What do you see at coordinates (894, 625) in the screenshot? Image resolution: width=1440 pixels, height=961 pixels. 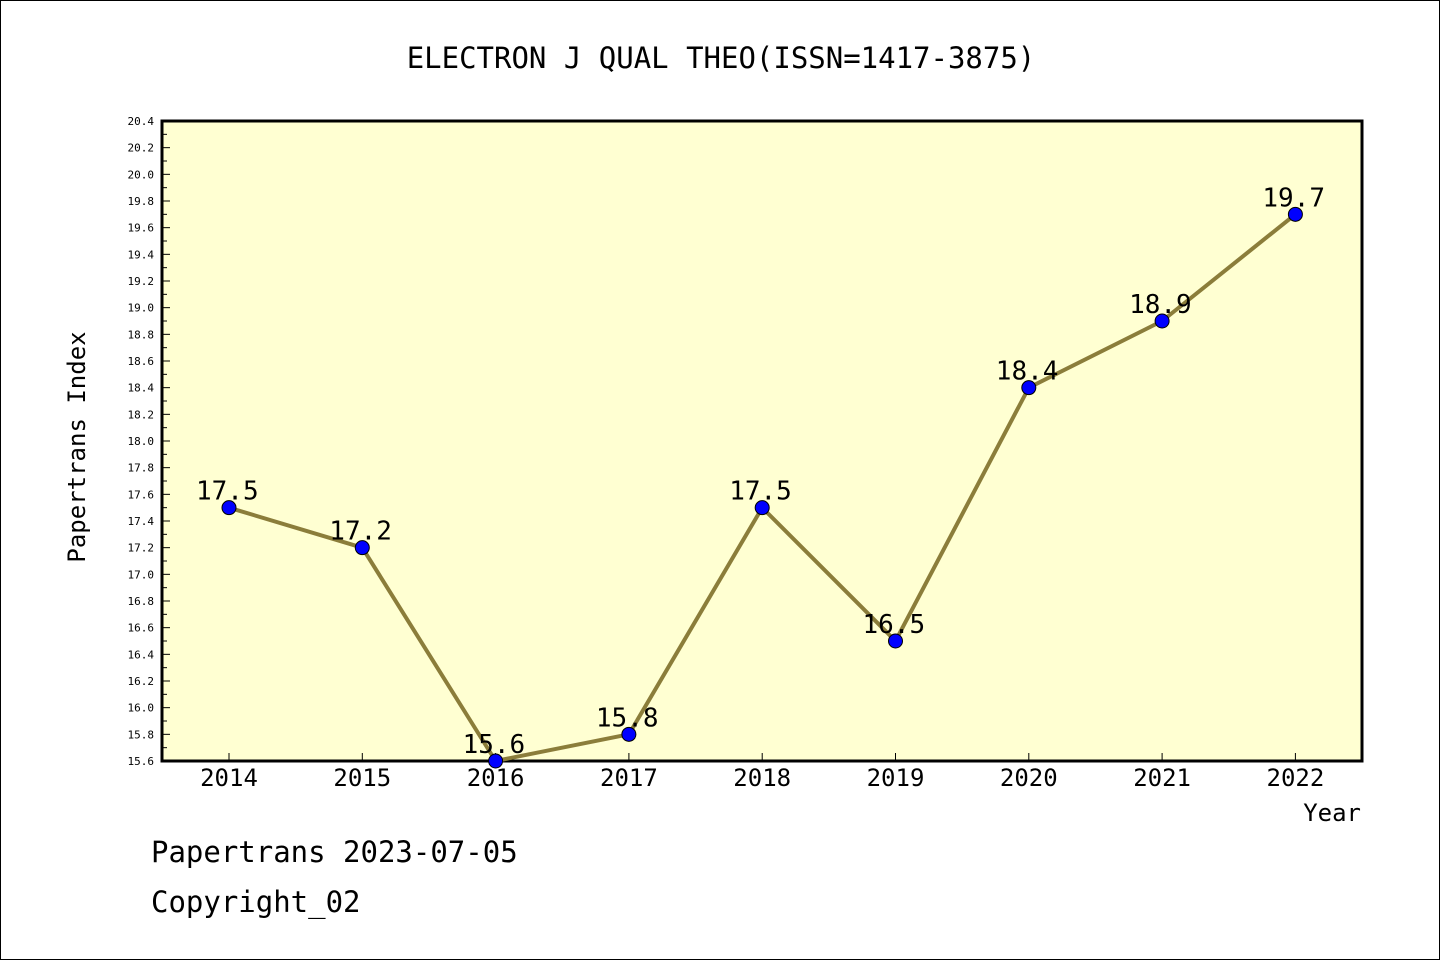 I see `data-label: 16.5` at bounding box center [894, 625].